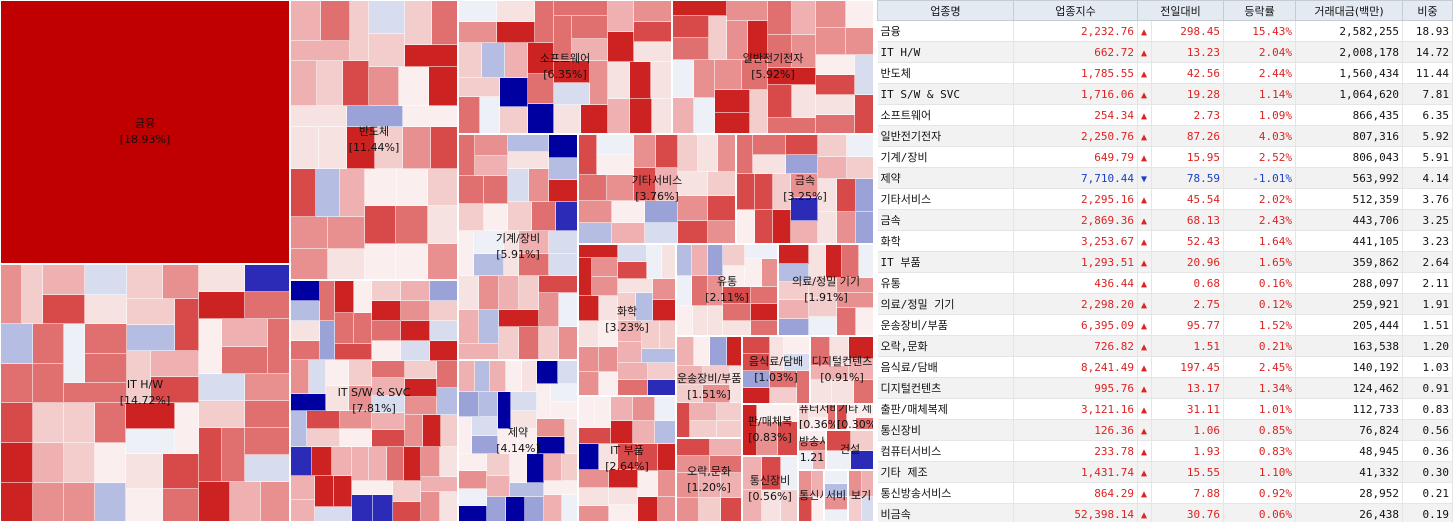  I want to click on treemap-sector-semi: 반도체 [11.44%], so click(374, 140).